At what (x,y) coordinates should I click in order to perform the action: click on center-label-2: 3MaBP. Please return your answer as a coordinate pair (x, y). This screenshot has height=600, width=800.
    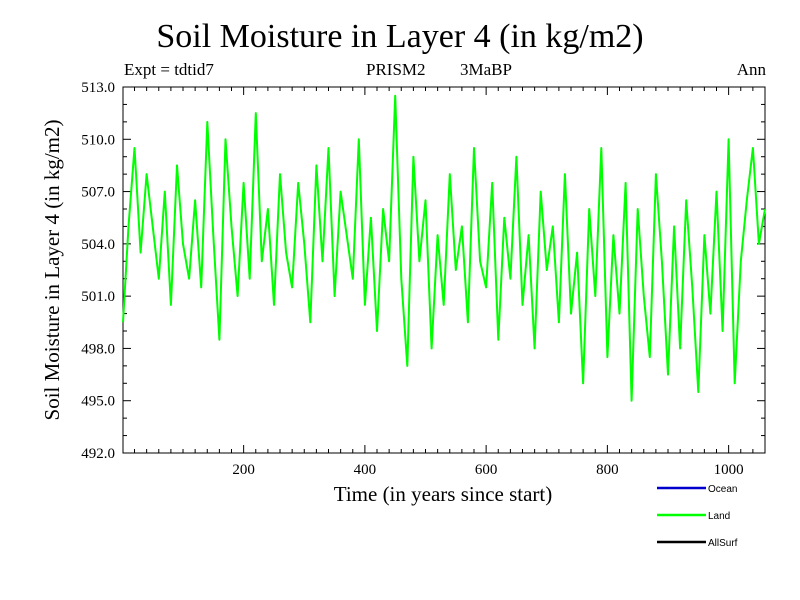
    Looking at the image, I should click on (486, 69).